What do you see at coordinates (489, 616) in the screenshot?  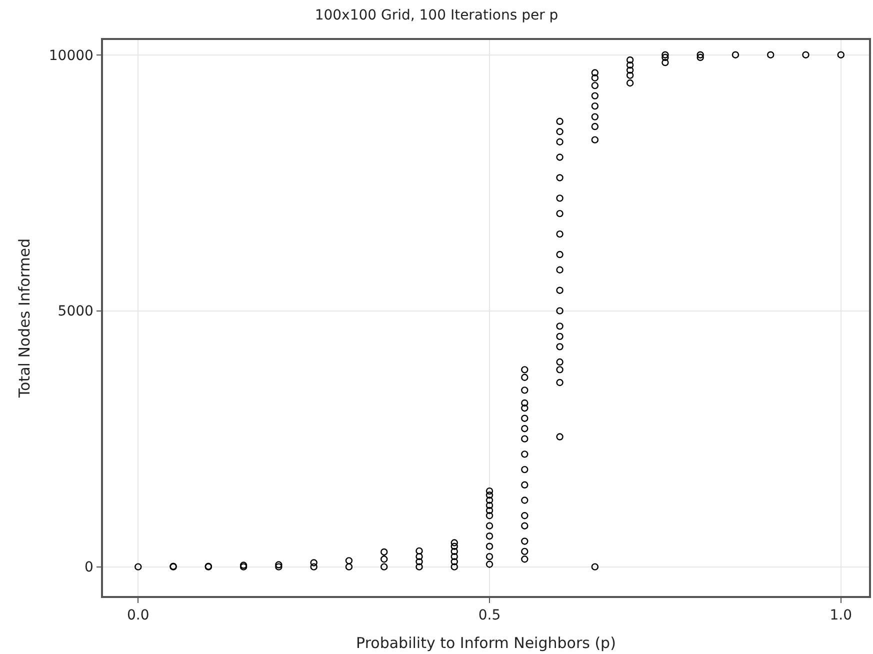 I see `x-tick-label: 0.5` at bounding box center [489, 616].